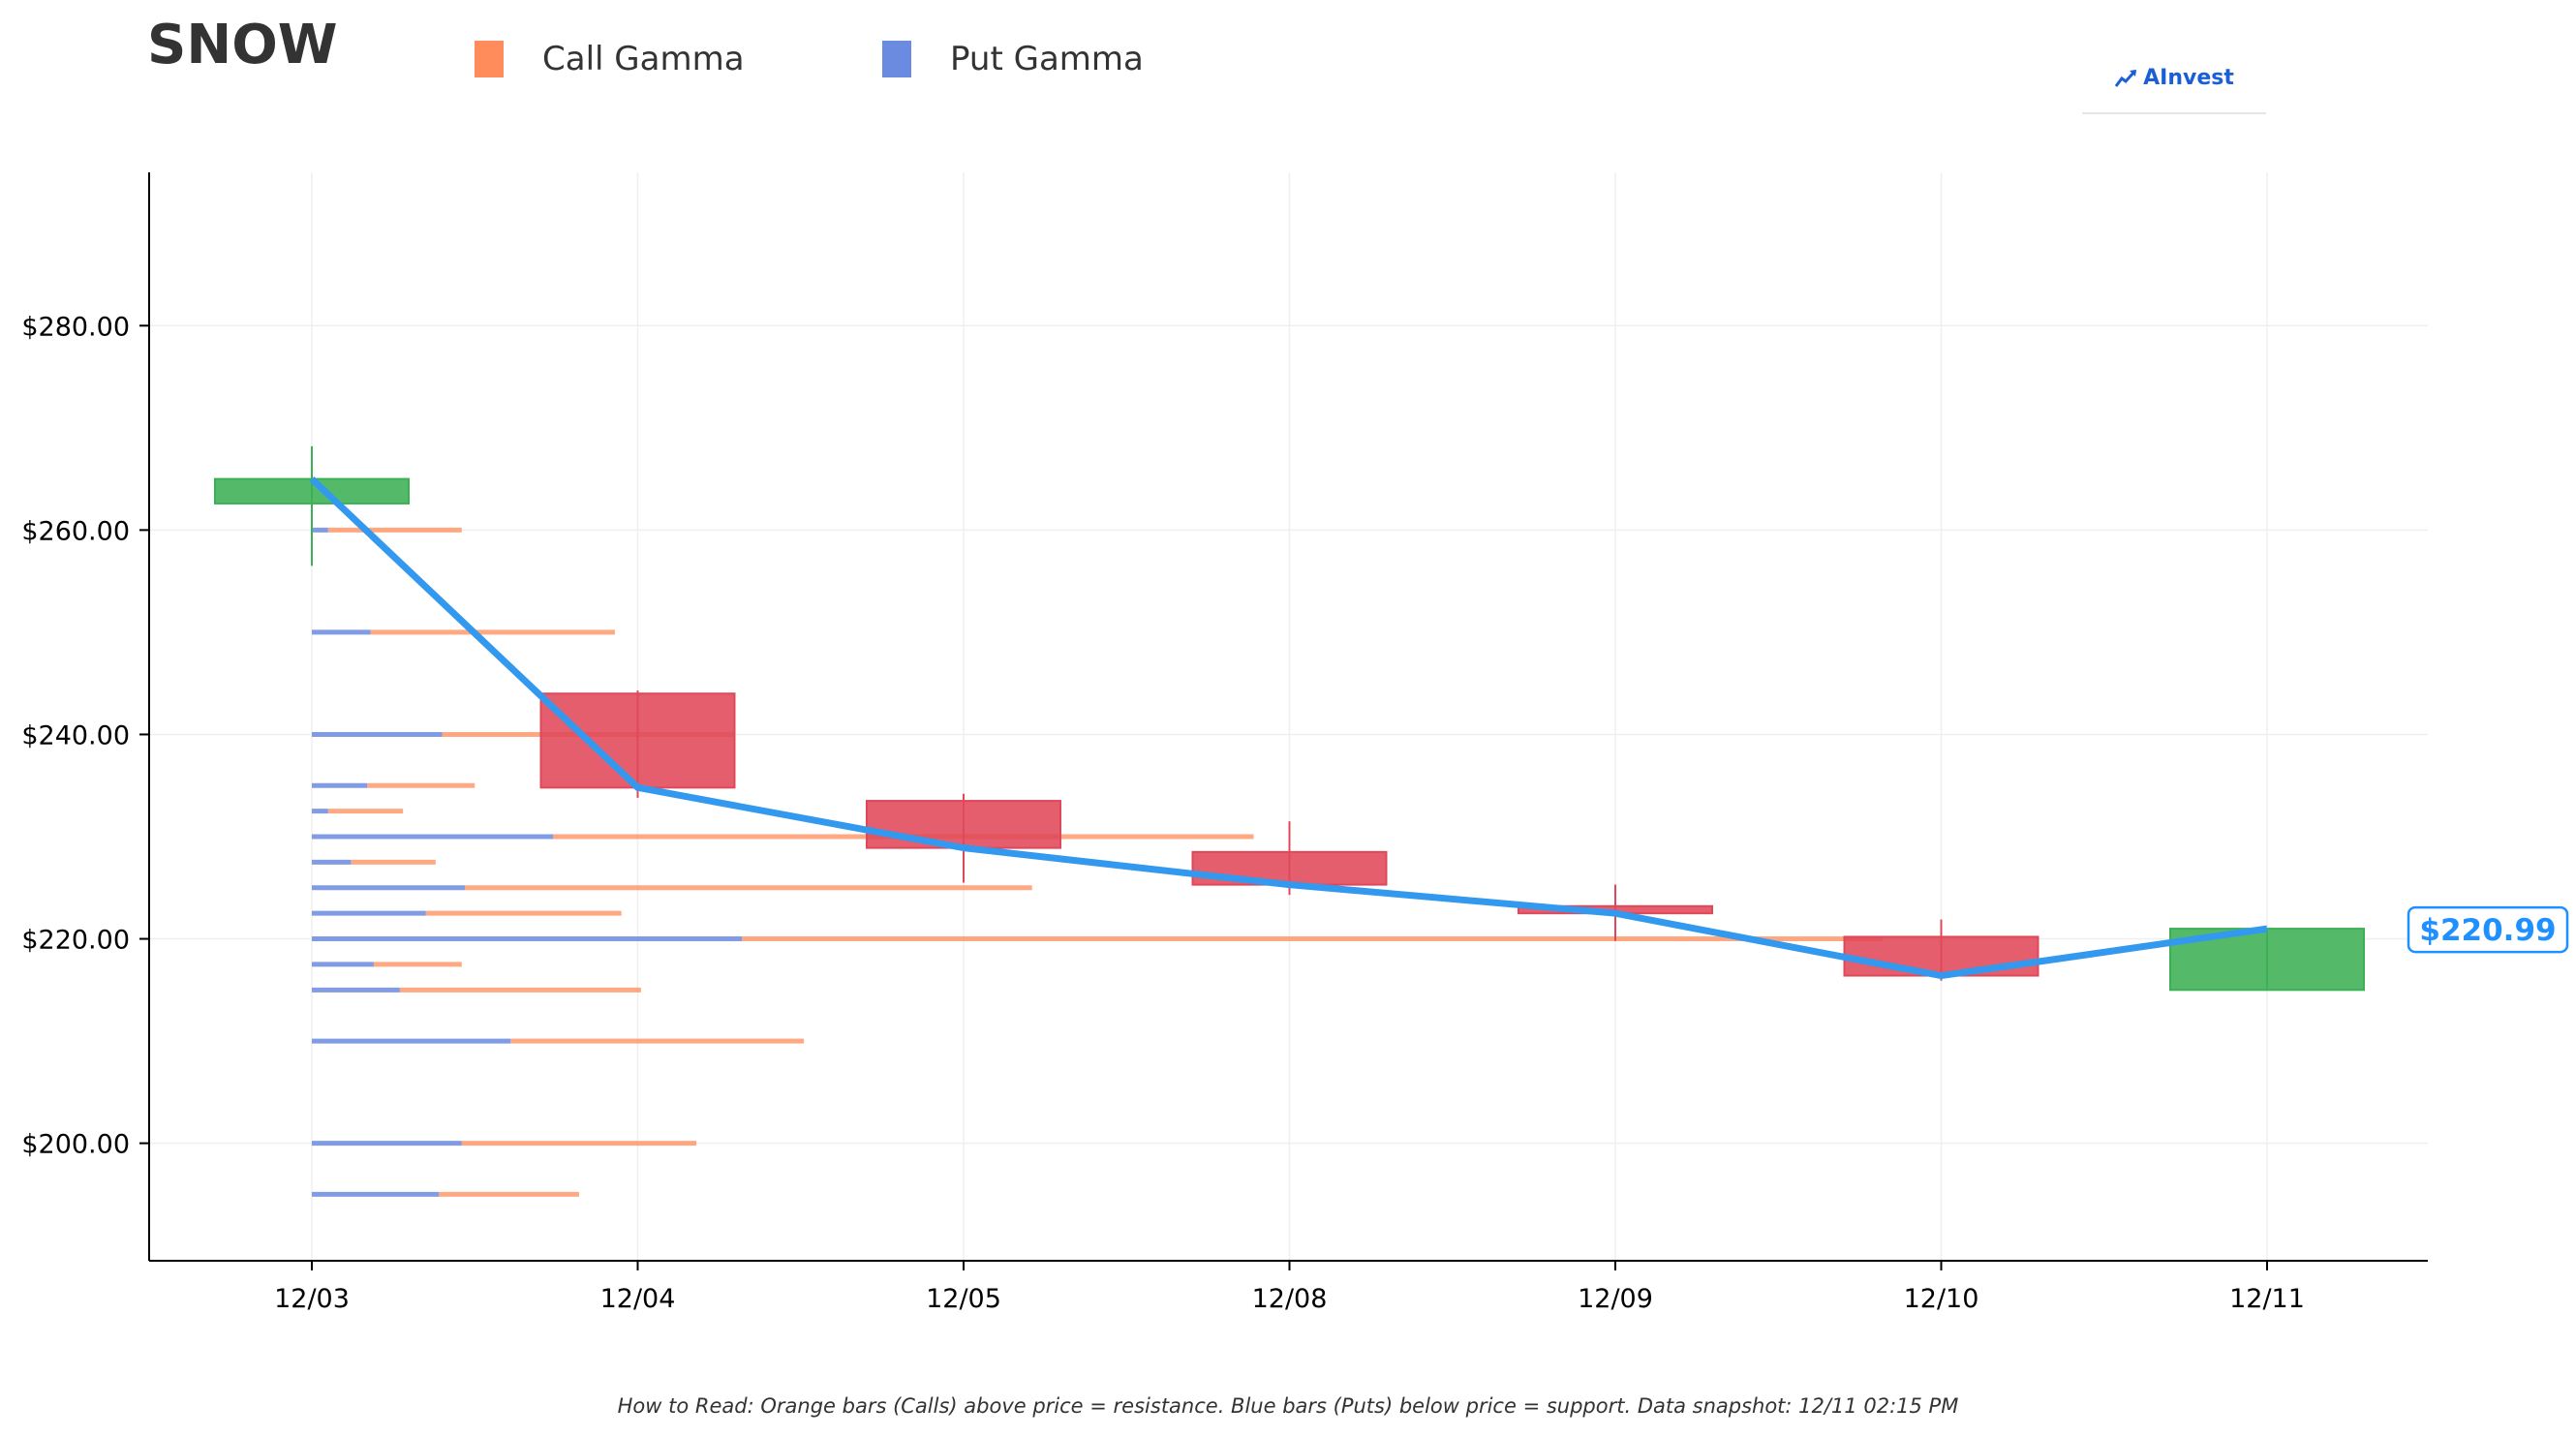  I want to click on chart-growth-icon, so click(2125, 78).